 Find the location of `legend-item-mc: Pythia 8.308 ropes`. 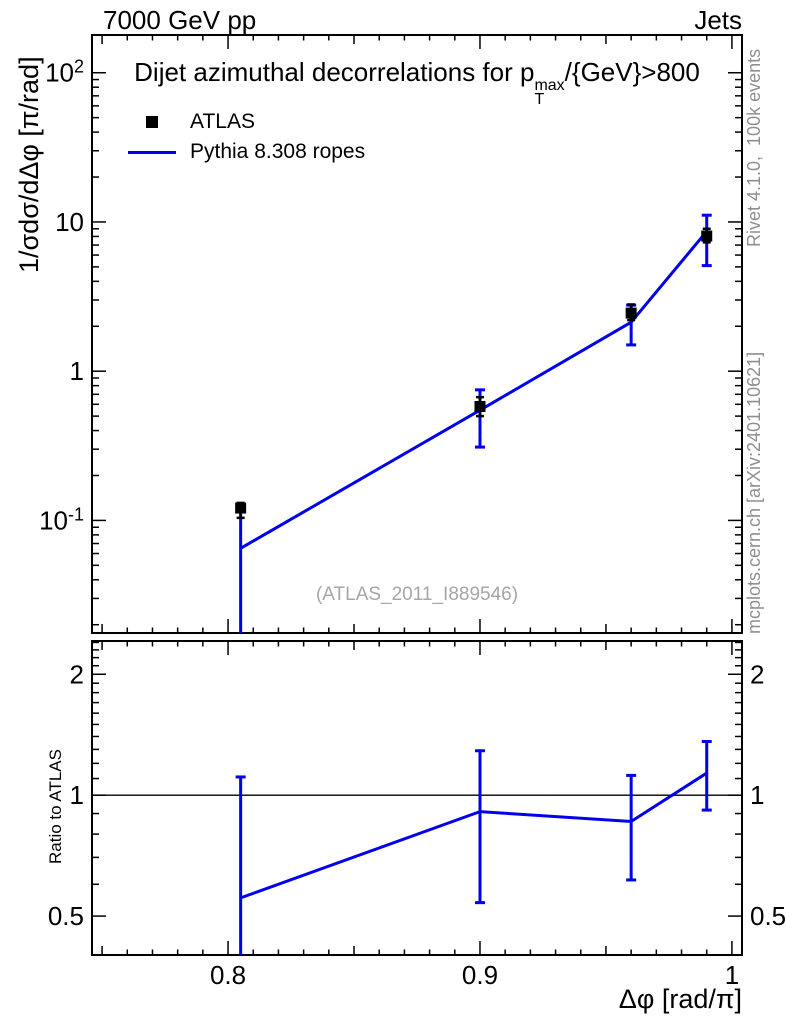

legend-item-mc: Pythia 8.308 ropes is located at coordinates (245, 152).